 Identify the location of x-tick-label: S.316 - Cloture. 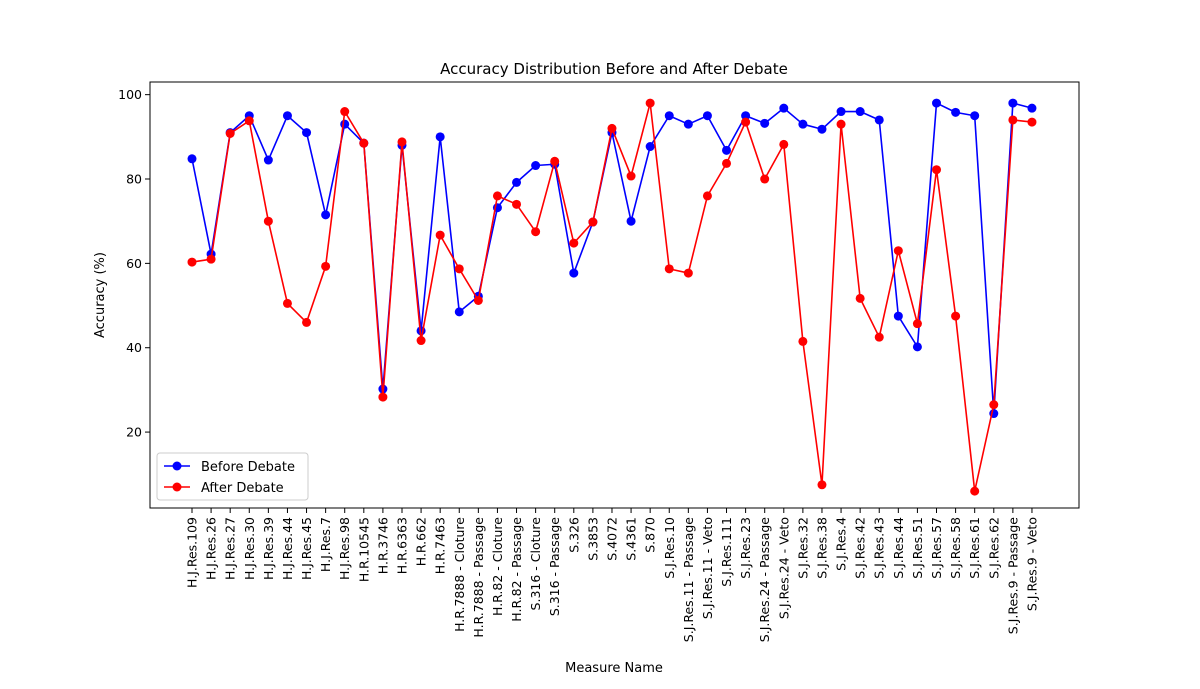
(535, 564).